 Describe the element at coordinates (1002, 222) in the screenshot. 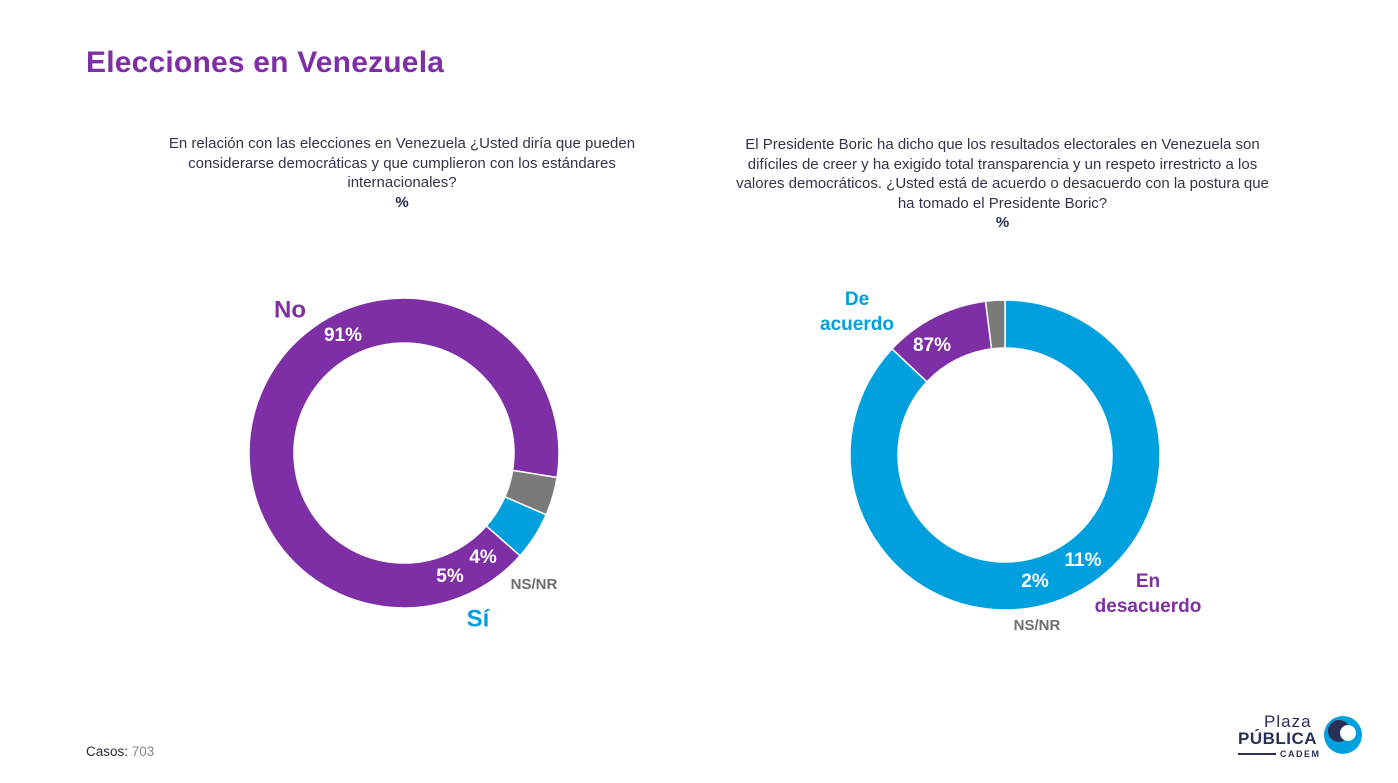

I see `question-2-unit: %` at that location.